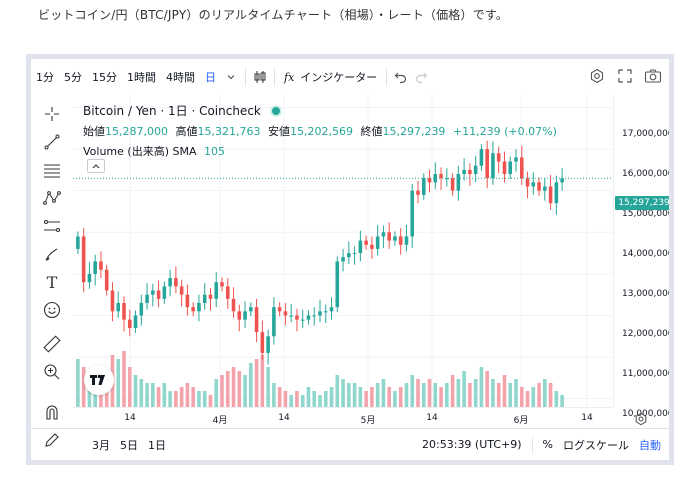  I want to click on range-5d: 5日, so click(129, 445).